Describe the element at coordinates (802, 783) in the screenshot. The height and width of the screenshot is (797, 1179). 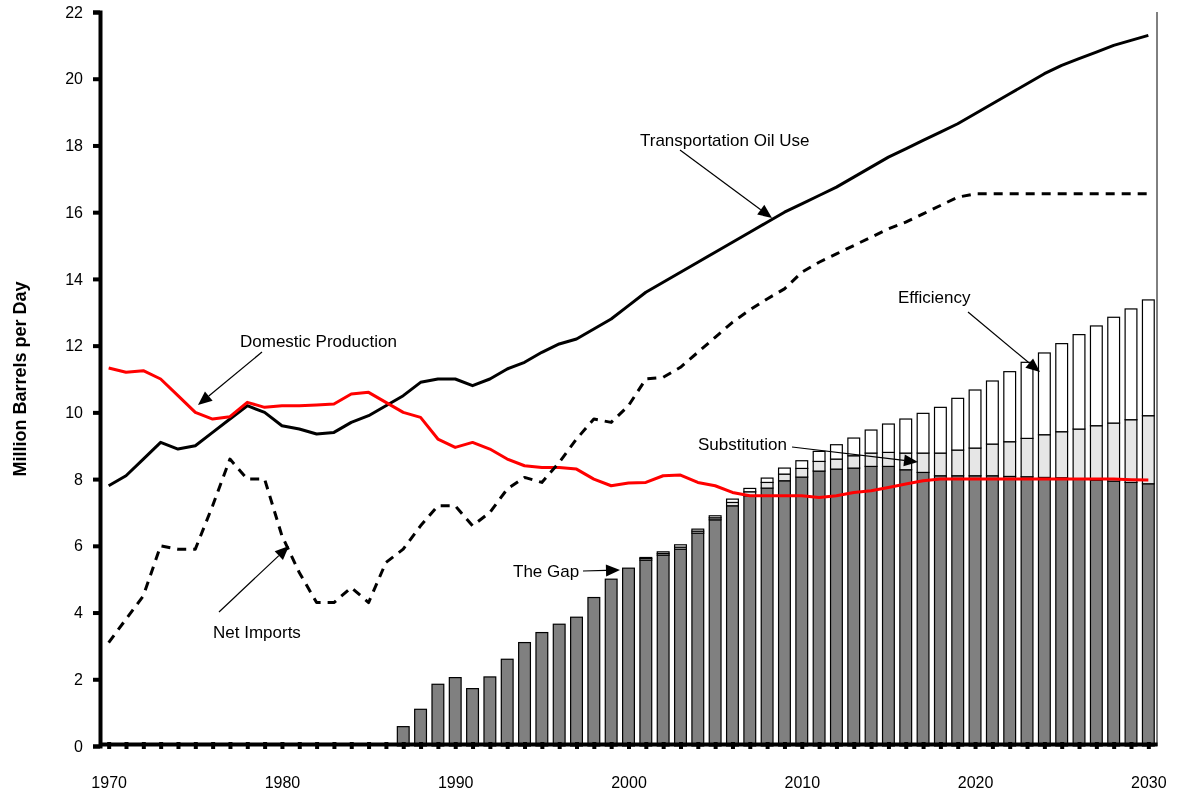
I see `x-tick-label: 2010` at that location.